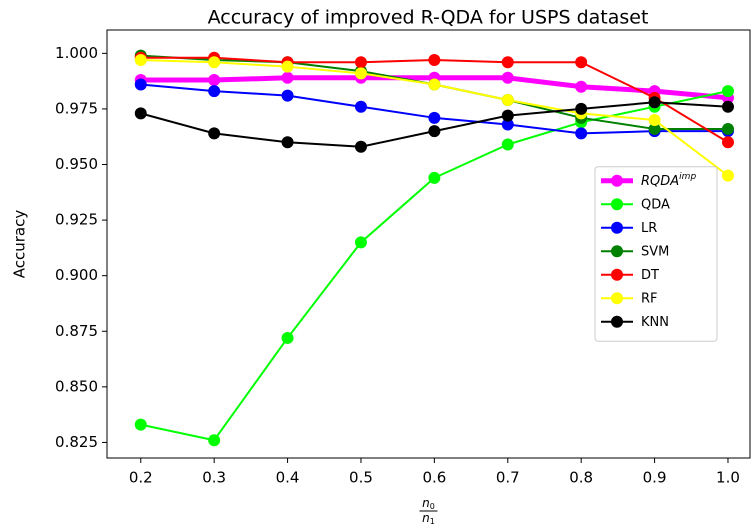 This screenshot has width=752, height=529. What do you see at coordinates (649, 227) in the screenshot?
I see `legend-label: LR` at bounding box center [649, 227].